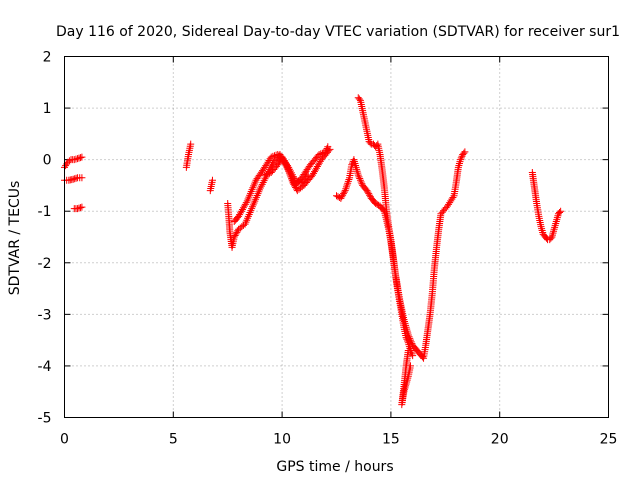 This screenshot has height=480, width=640. What do you see at coordinates (45, 264) in the screenshot?
I see `y-tick-label: -2` at bounding box center [45, 264].